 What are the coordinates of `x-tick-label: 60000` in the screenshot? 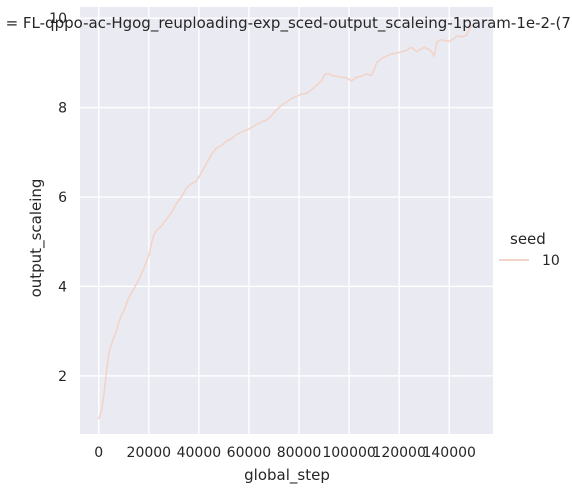 It's located at (249, 453).